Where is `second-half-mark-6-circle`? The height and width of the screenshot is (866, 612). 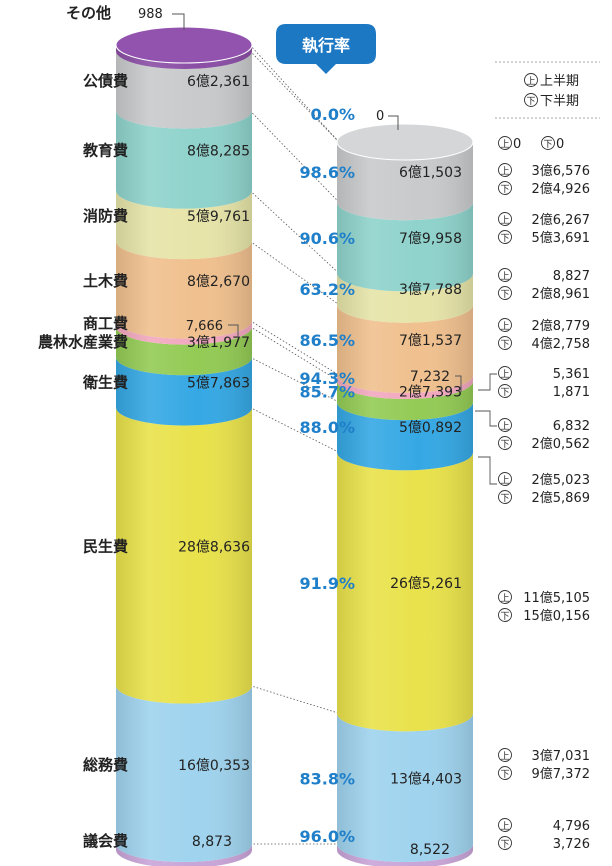 second-half-mark-6-circle is located at coordinates (505, 343).